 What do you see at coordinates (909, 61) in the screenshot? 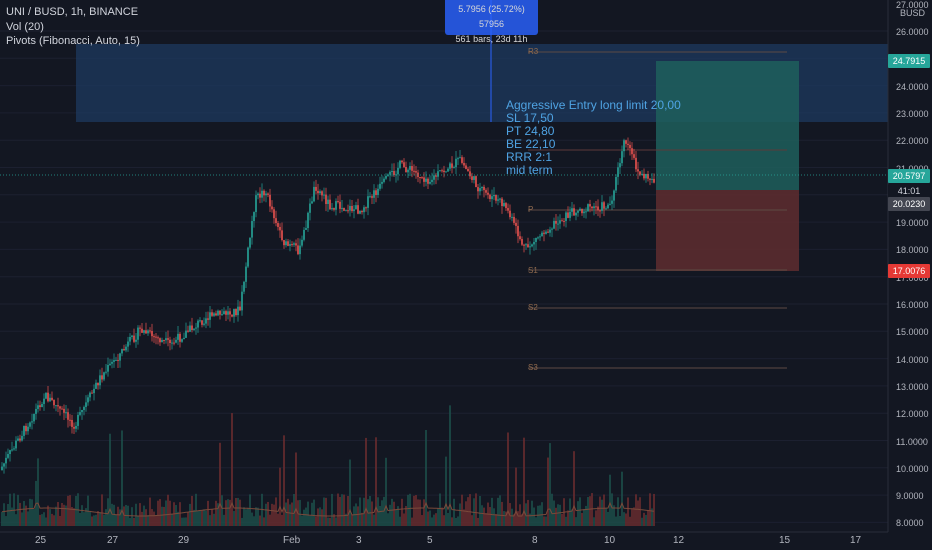
I see `target-price-tag: 24.7915` at bounding box center [909, 61].